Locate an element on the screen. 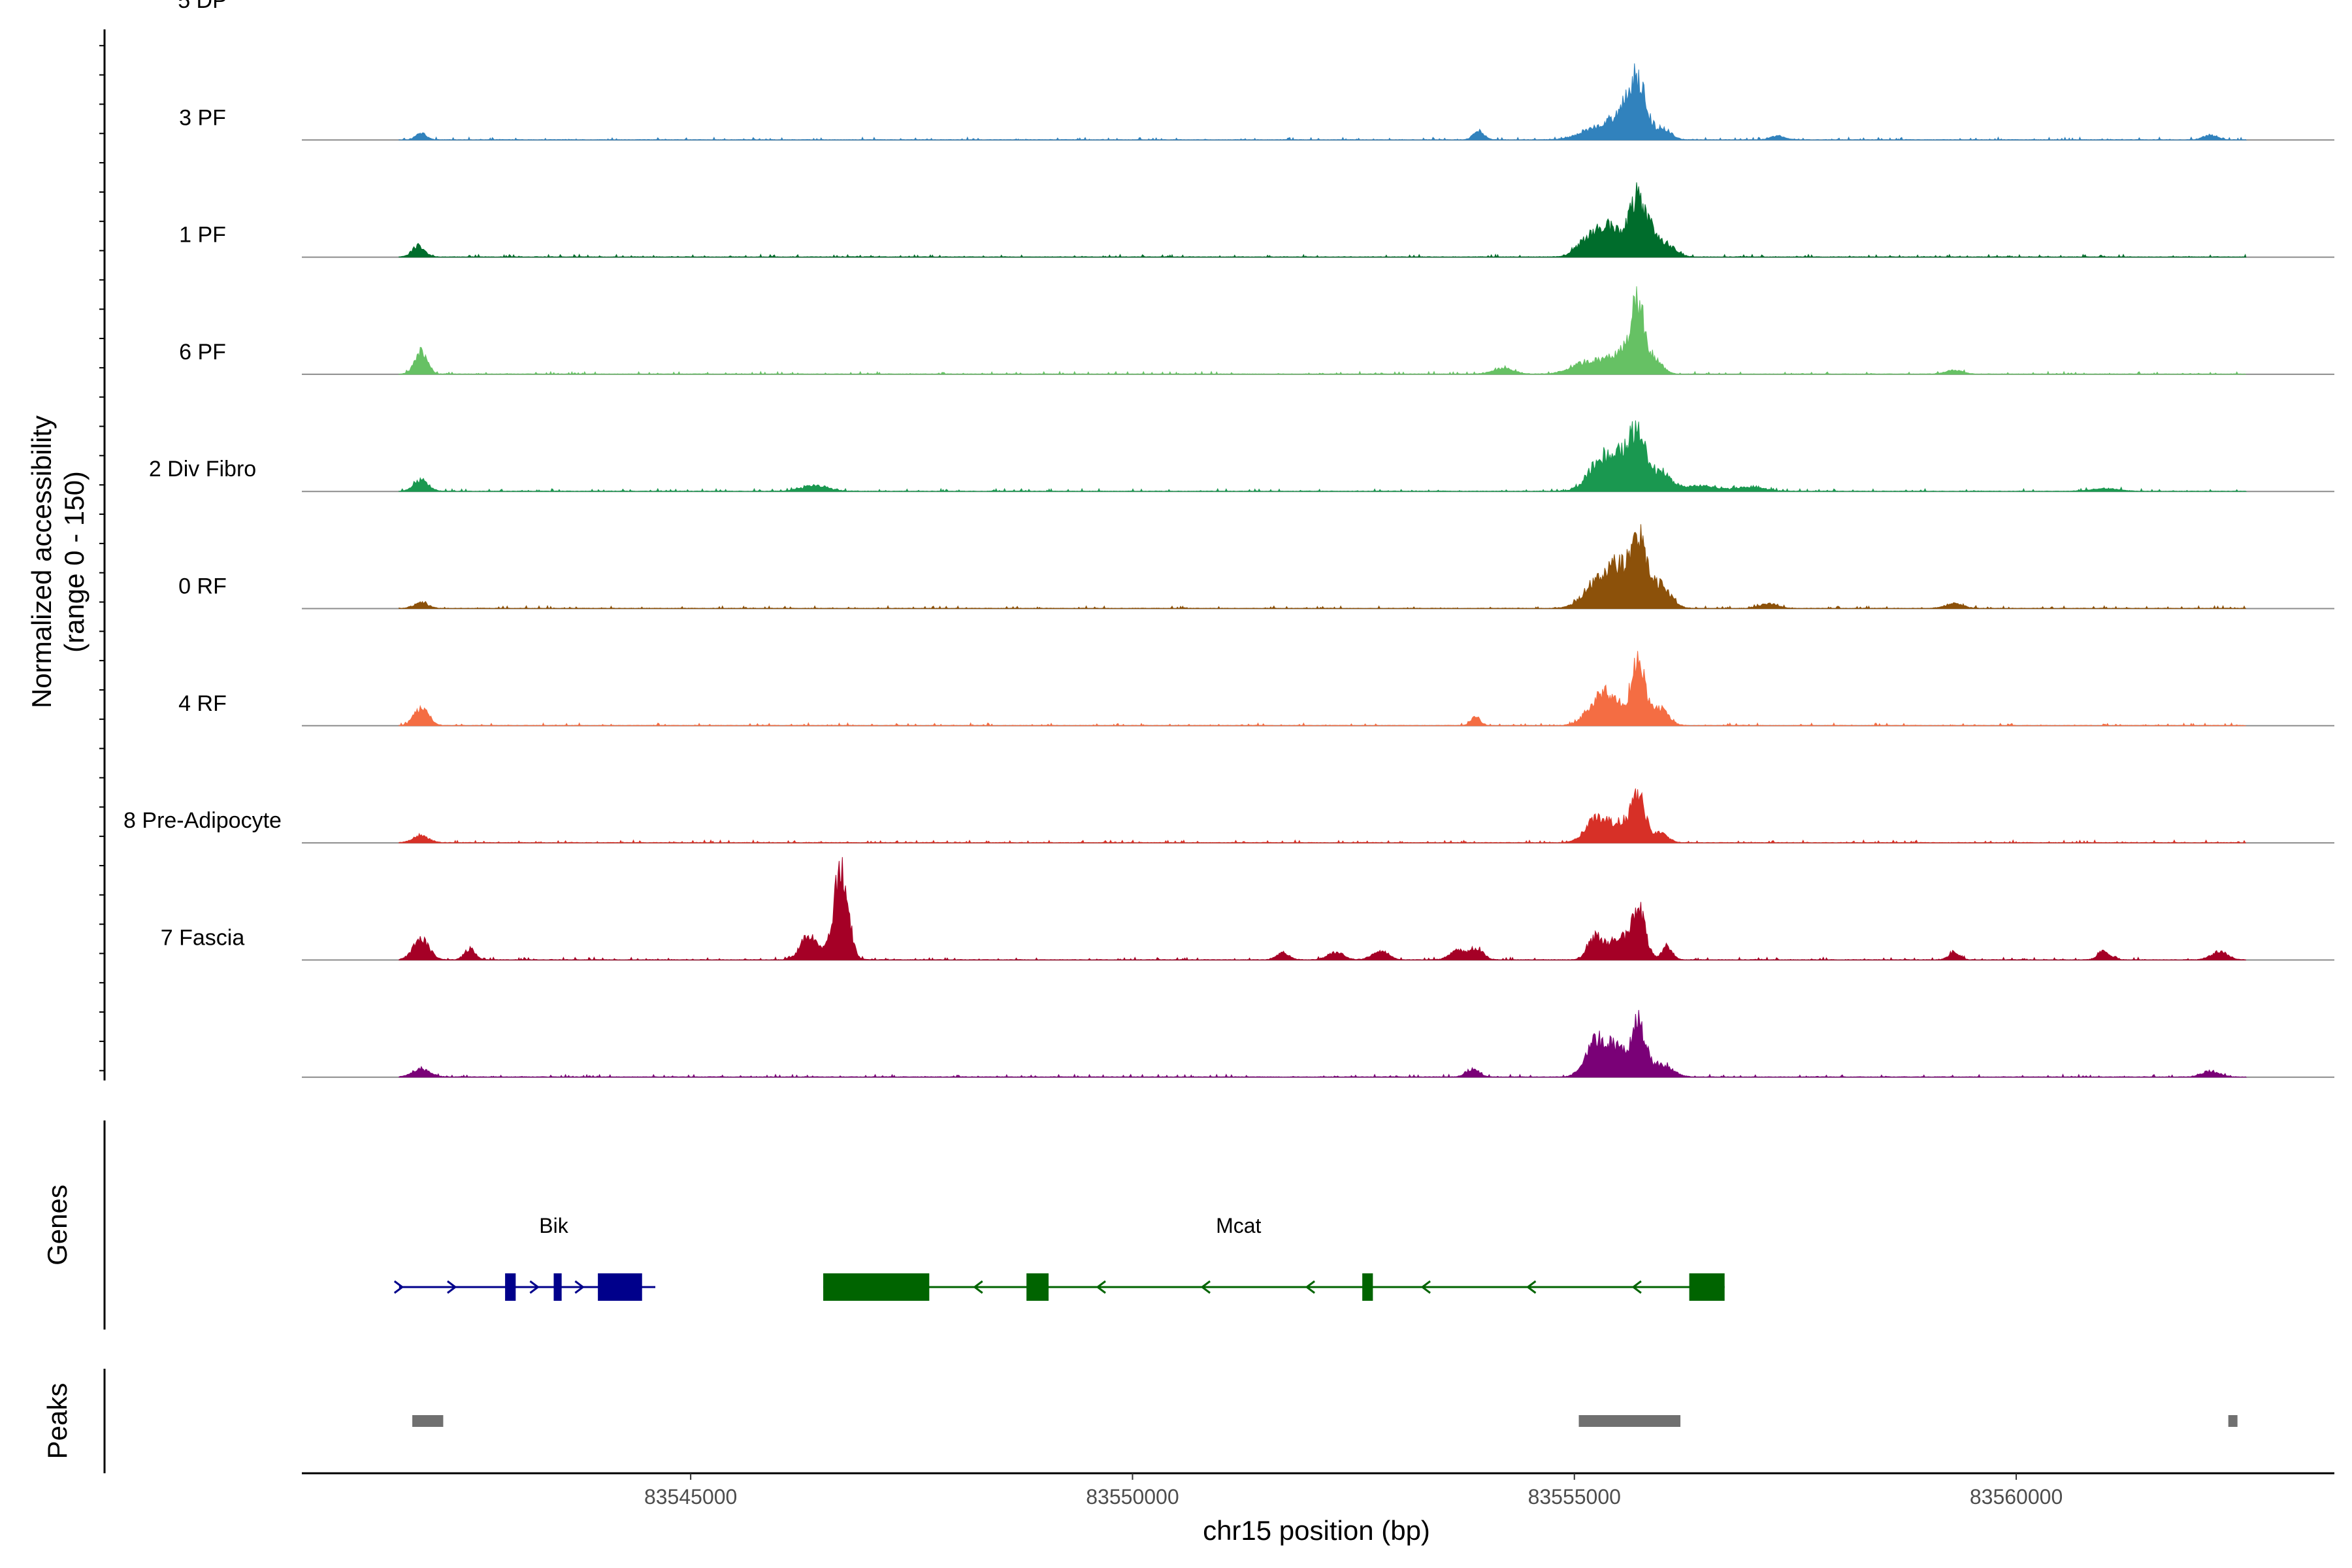 The width and height of the screenshot is (2352, 1568). track-label: 4 RF is located at coordinates (202, 703).